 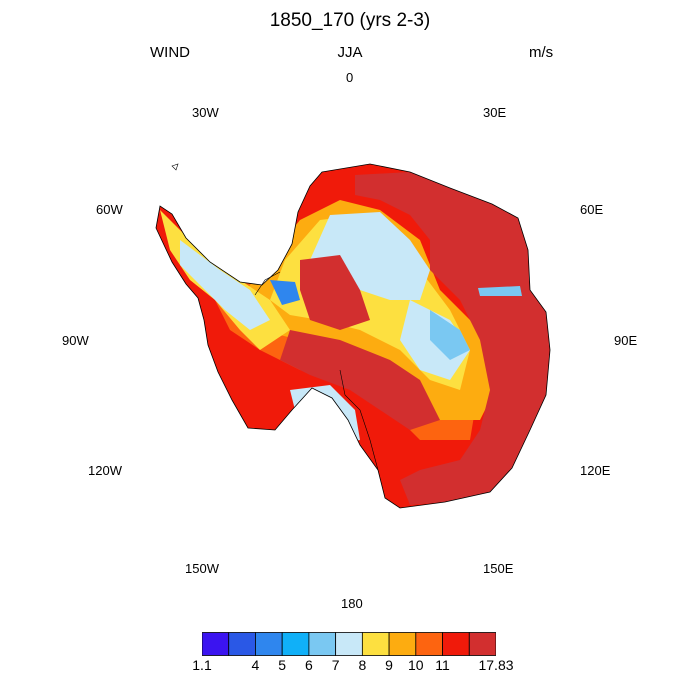 What do you see at coordinates (202, 568) in the screenshot?
I see `lon-label-150w: 150W` at bounding box center [202, 568].